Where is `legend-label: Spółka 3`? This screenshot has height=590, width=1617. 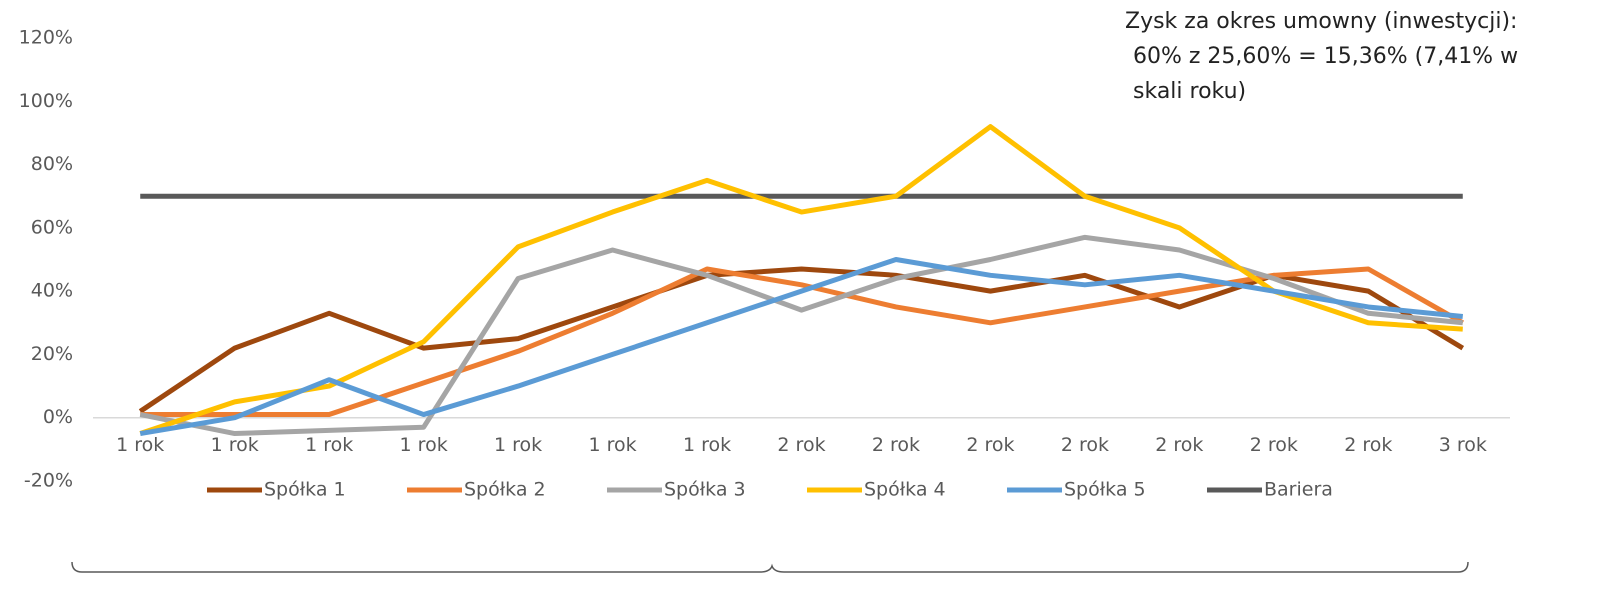 legend-label: Spółka 3 is located at coordinates (705, 490).